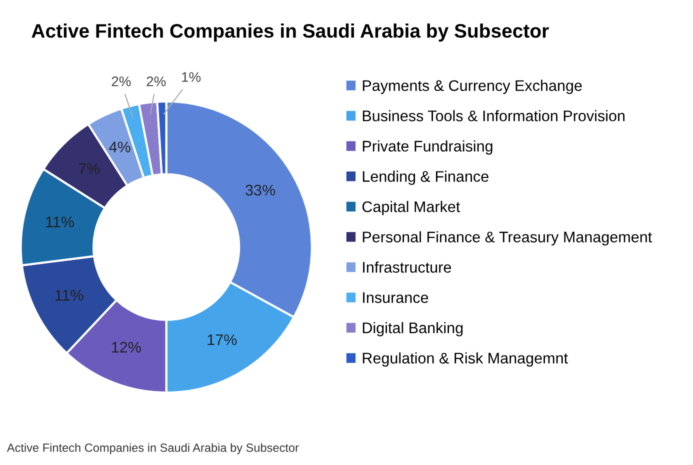 Image resolution: width=693 pixels, height=465 pixels. Describe the element at coordinates (290, 32) in the screenshot. I see `chart-title: Active Fintech Companies in Saudi Arabia by Subsector` at that location.